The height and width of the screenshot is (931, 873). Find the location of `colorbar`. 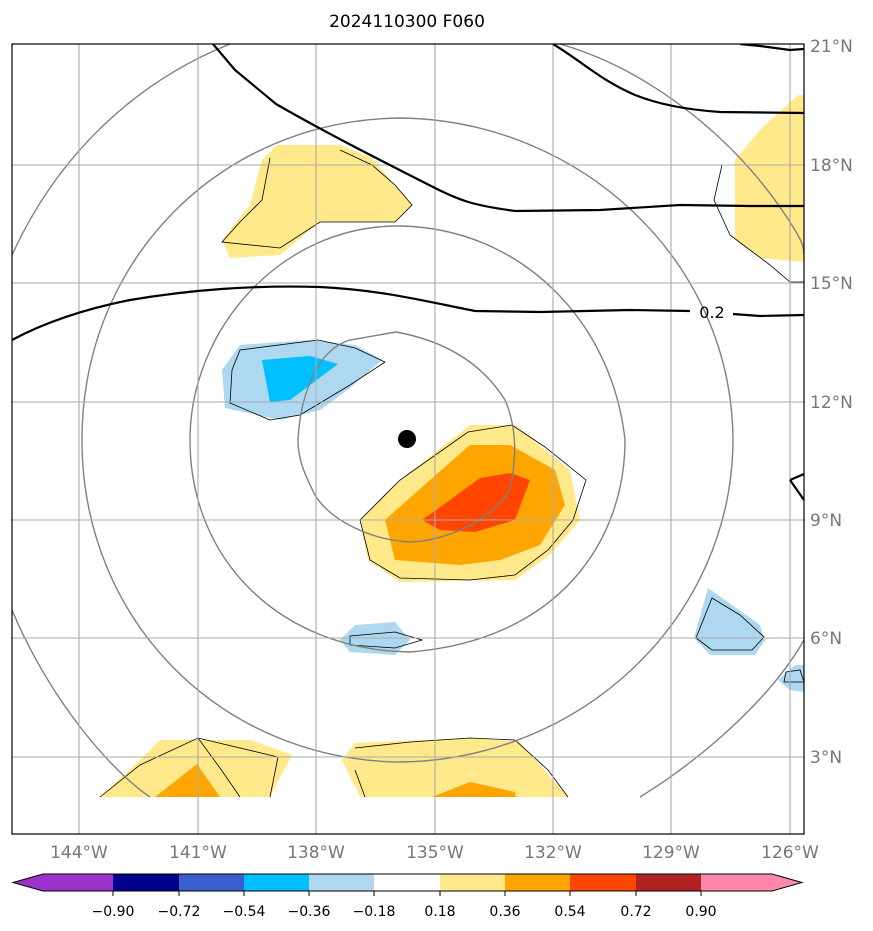

colorbar is located at coordinates (407, 884).